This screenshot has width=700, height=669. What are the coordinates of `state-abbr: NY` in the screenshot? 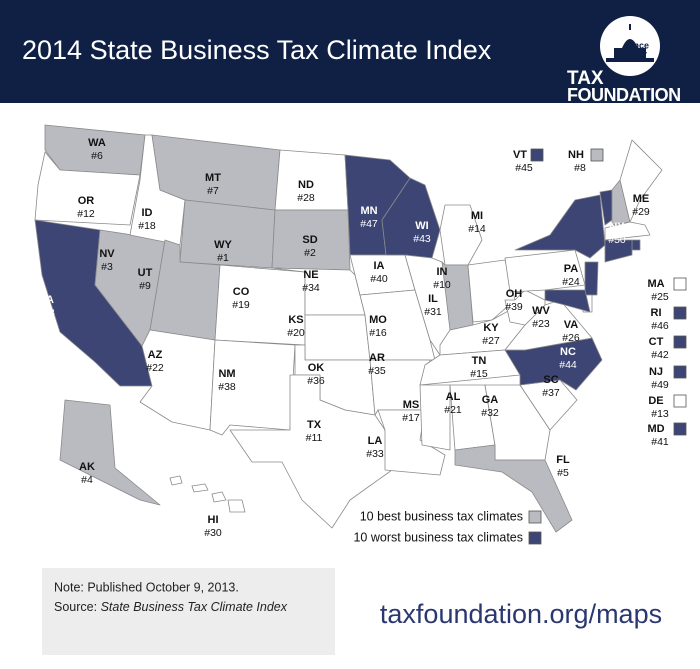 It's located at (617, 227).